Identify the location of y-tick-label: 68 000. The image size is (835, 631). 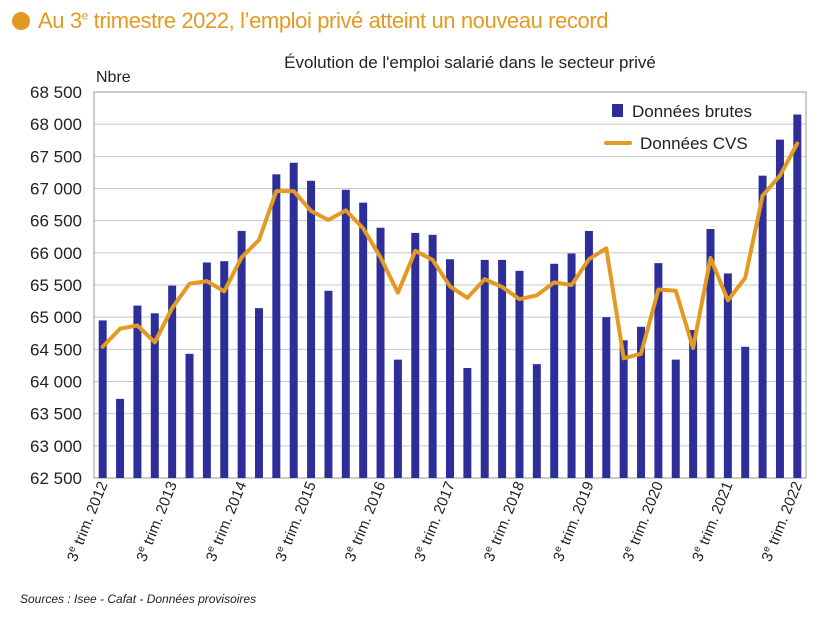
(56, 124).